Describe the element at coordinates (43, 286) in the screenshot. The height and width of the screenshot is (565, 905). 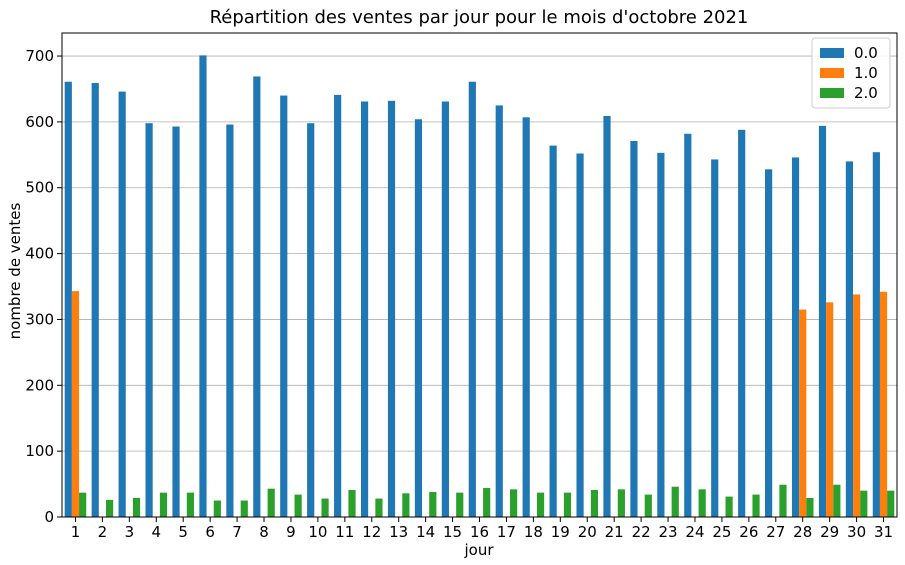
I see `y-tick-labels: 0 100 200 300 400 500 600 700` at that location.